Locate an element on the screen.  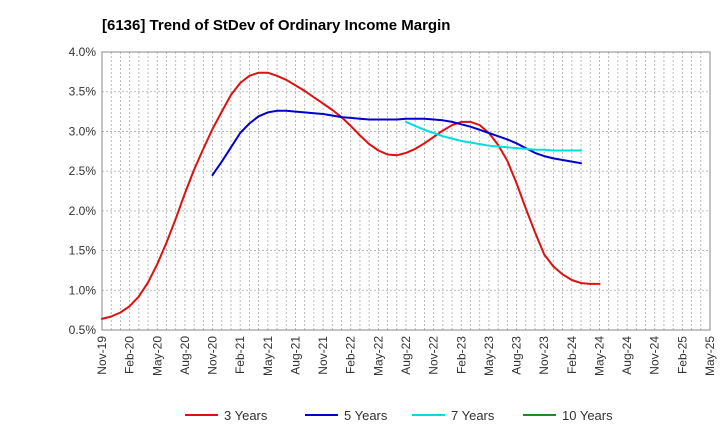
y-tick-label: 1.5% is located at coordinates (83, 251).